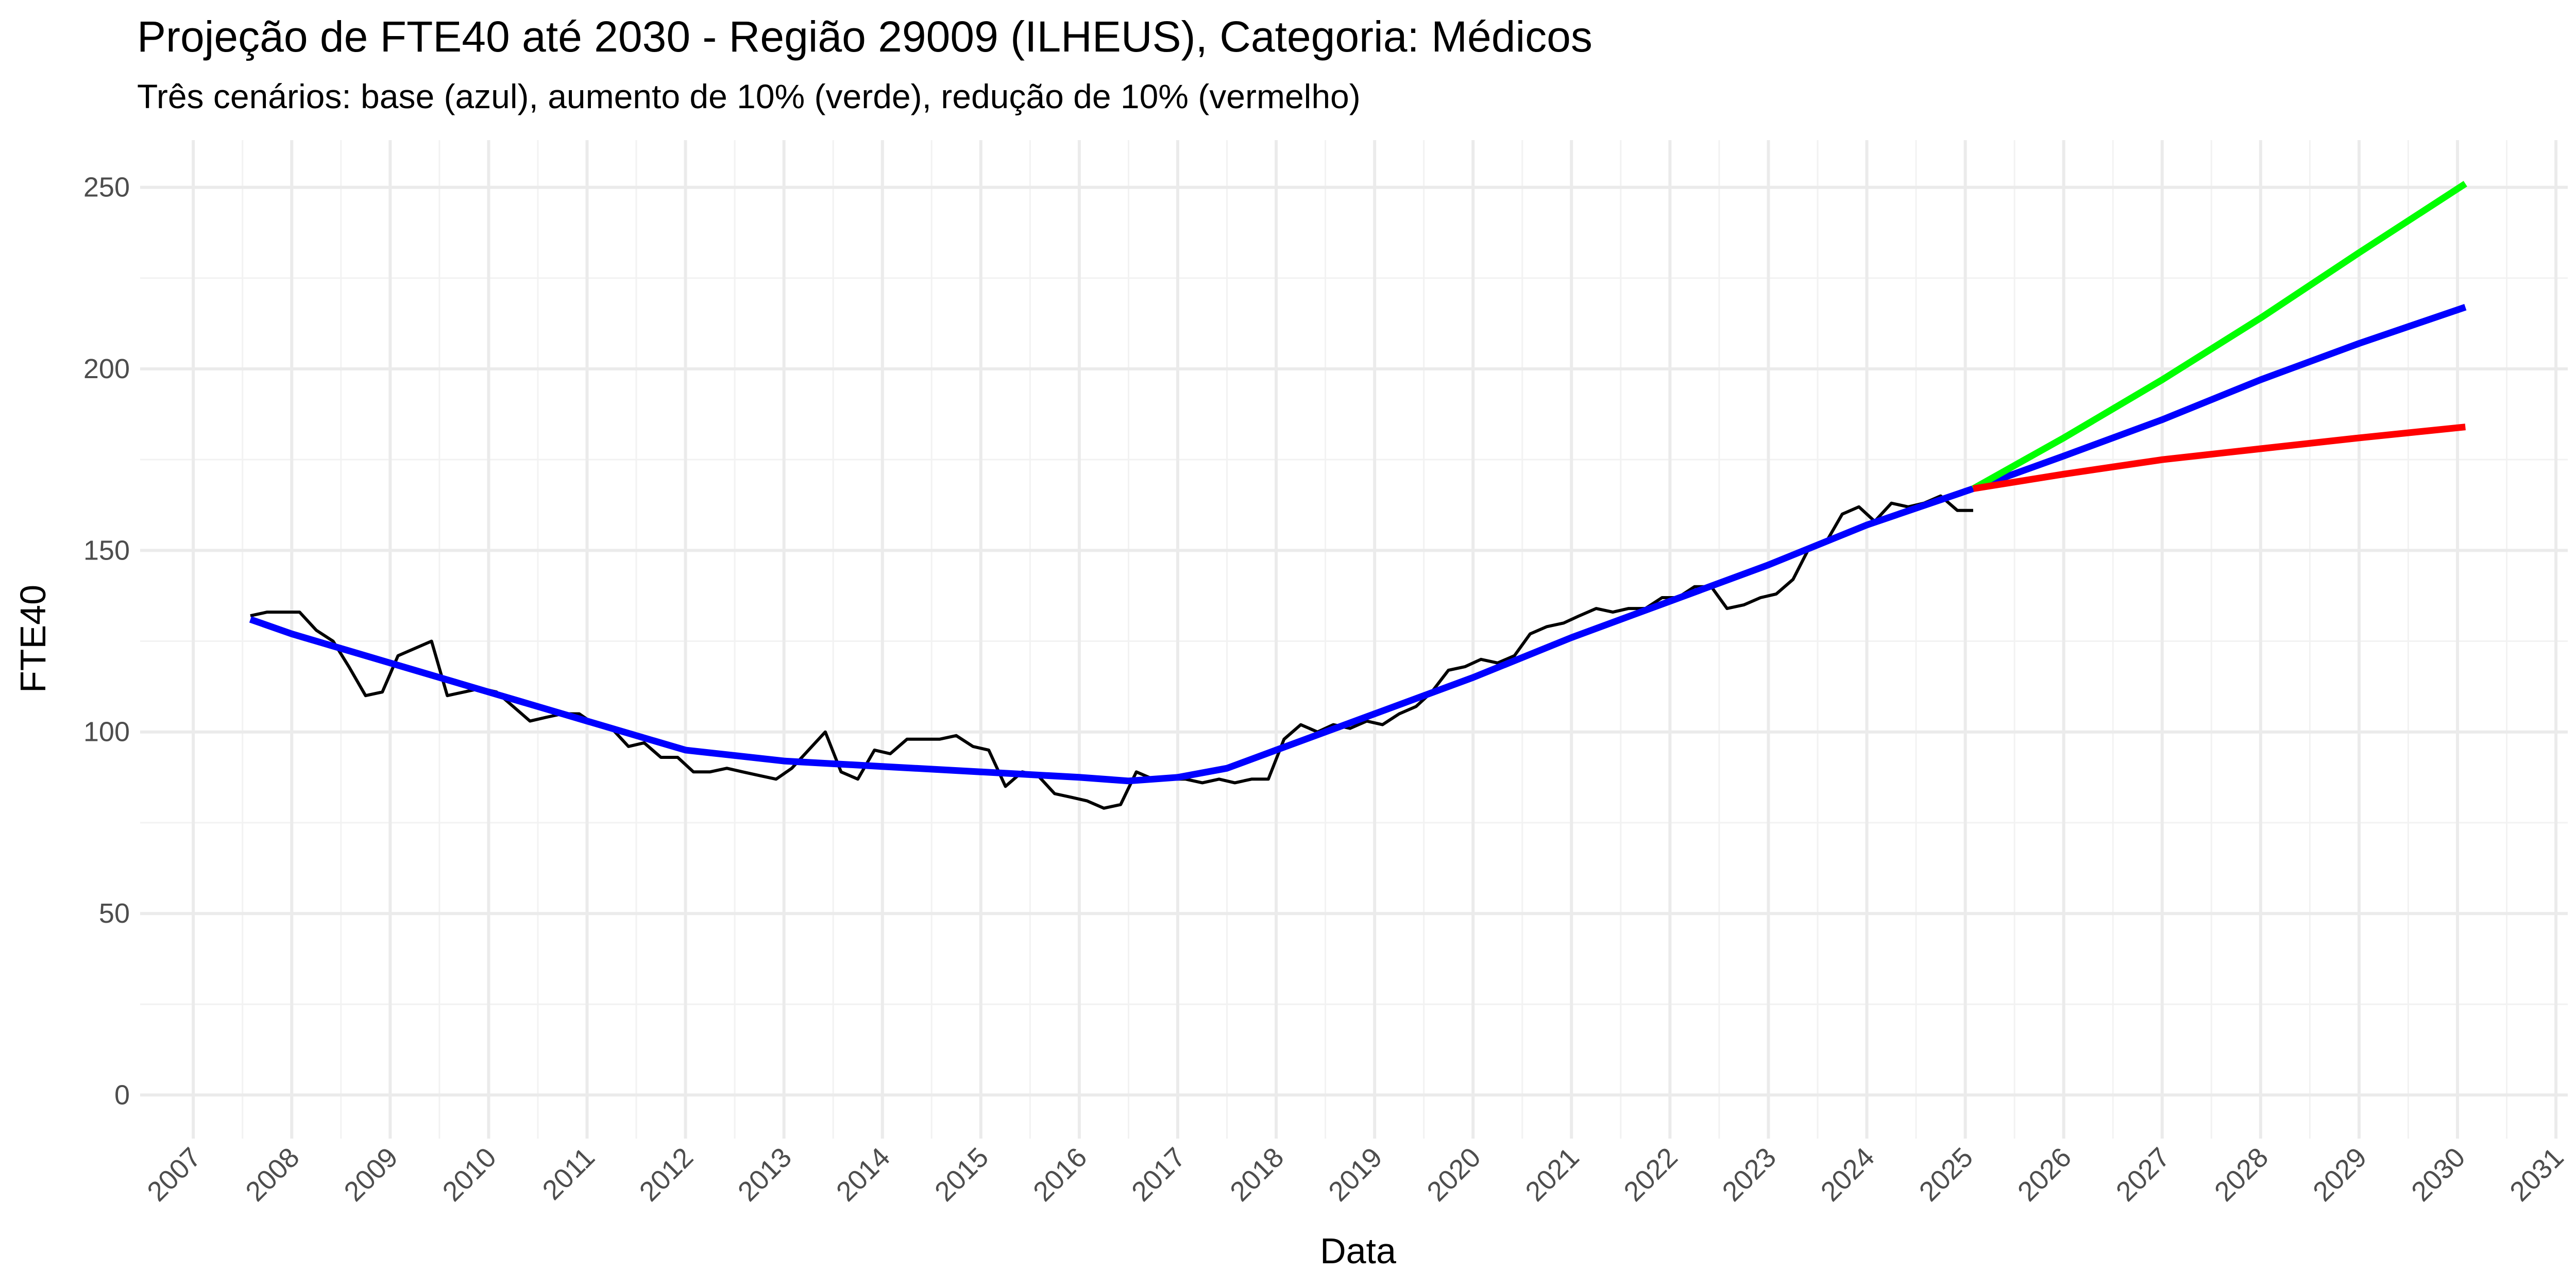 The image size is (2576, 1288). What do you see at coordinates (122, 1094) in the screenshot?
I see `y-tick-label: 0` at bounding box center [122, 1094].